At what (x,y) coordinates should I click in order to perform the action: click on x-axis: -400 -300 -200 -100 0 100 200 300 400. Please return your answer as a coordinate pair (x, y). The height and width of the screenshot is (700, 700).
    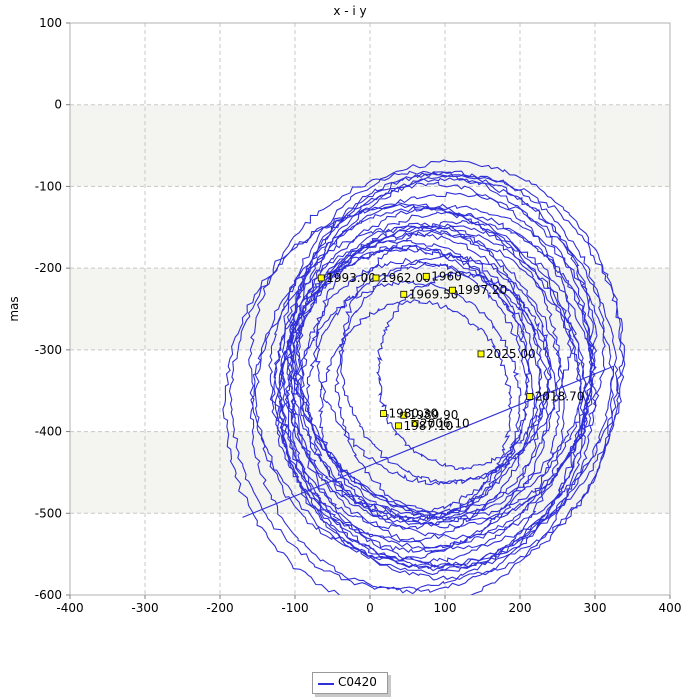
    Looking at the image, I should click on (368, 605).